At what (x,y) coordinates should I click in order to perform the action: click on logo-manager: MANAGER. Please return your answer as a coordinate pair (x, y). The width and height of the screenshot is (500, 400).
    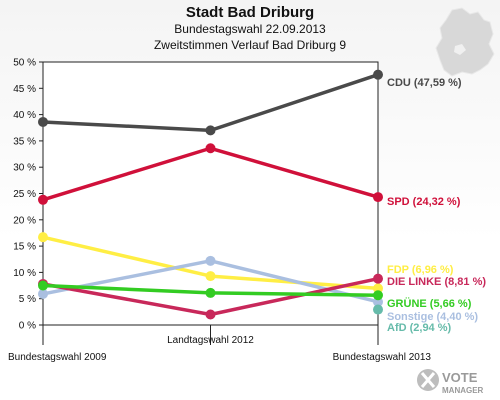
    Looking at the image, I should click on (463, 390).